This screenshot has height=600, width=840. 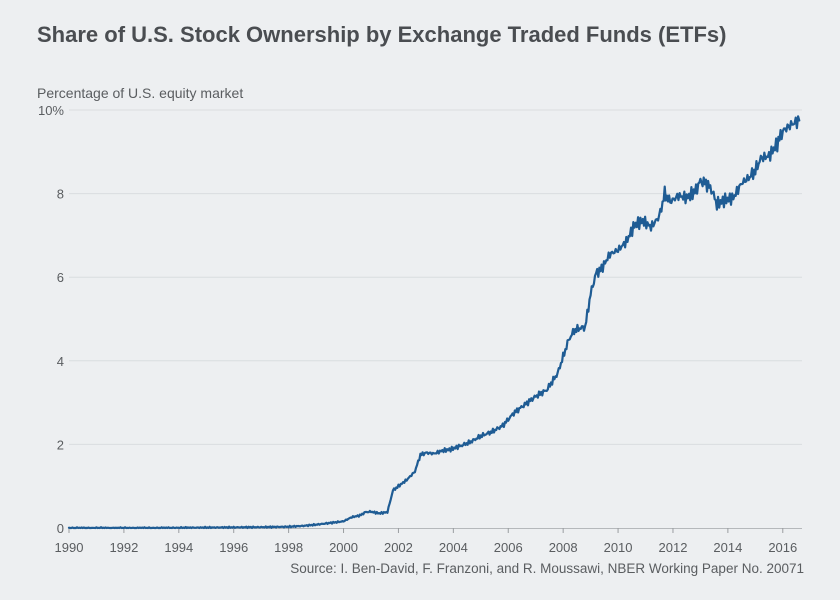 I want to click on y-tick-label: 0, so click(x=60, y=528).